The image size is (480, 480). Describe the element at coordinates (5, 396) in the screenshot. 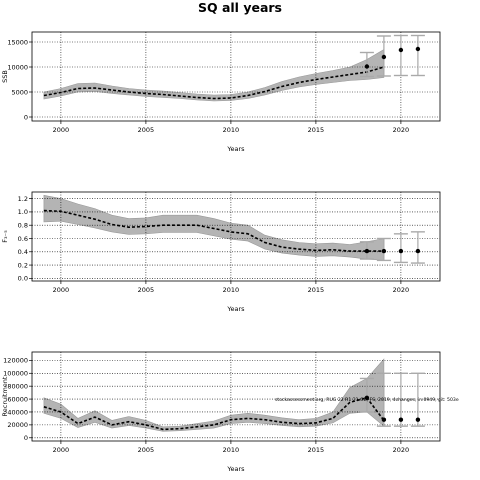

I see `y-axis-label: Recruitment` at that location.